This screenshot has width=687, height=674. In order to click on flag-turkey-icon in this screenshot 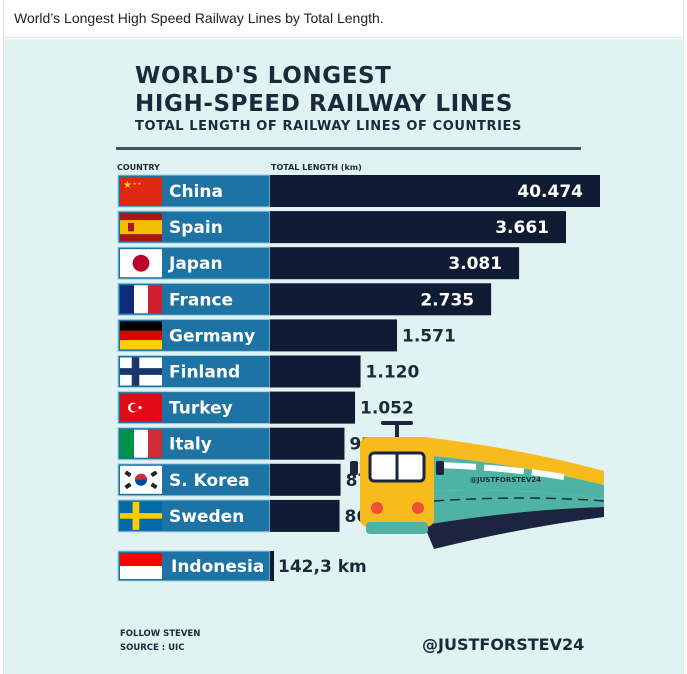, I will do `click(141, 407)`.